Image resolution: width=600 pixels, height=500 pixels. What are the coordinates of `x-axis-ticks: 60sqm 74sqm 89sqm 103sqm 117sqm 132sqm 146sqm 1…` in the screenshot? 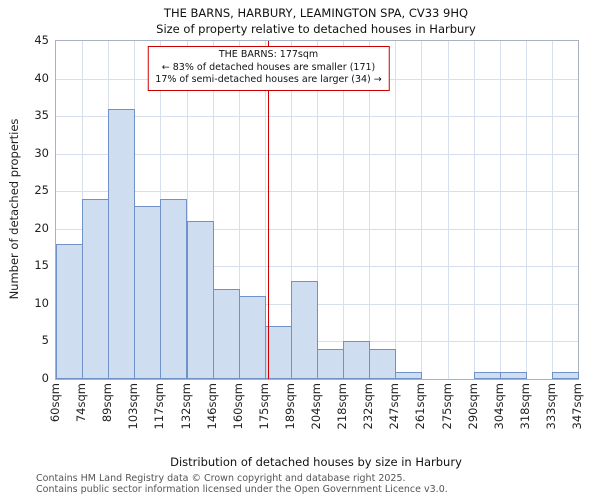 It's located at (316, 419).